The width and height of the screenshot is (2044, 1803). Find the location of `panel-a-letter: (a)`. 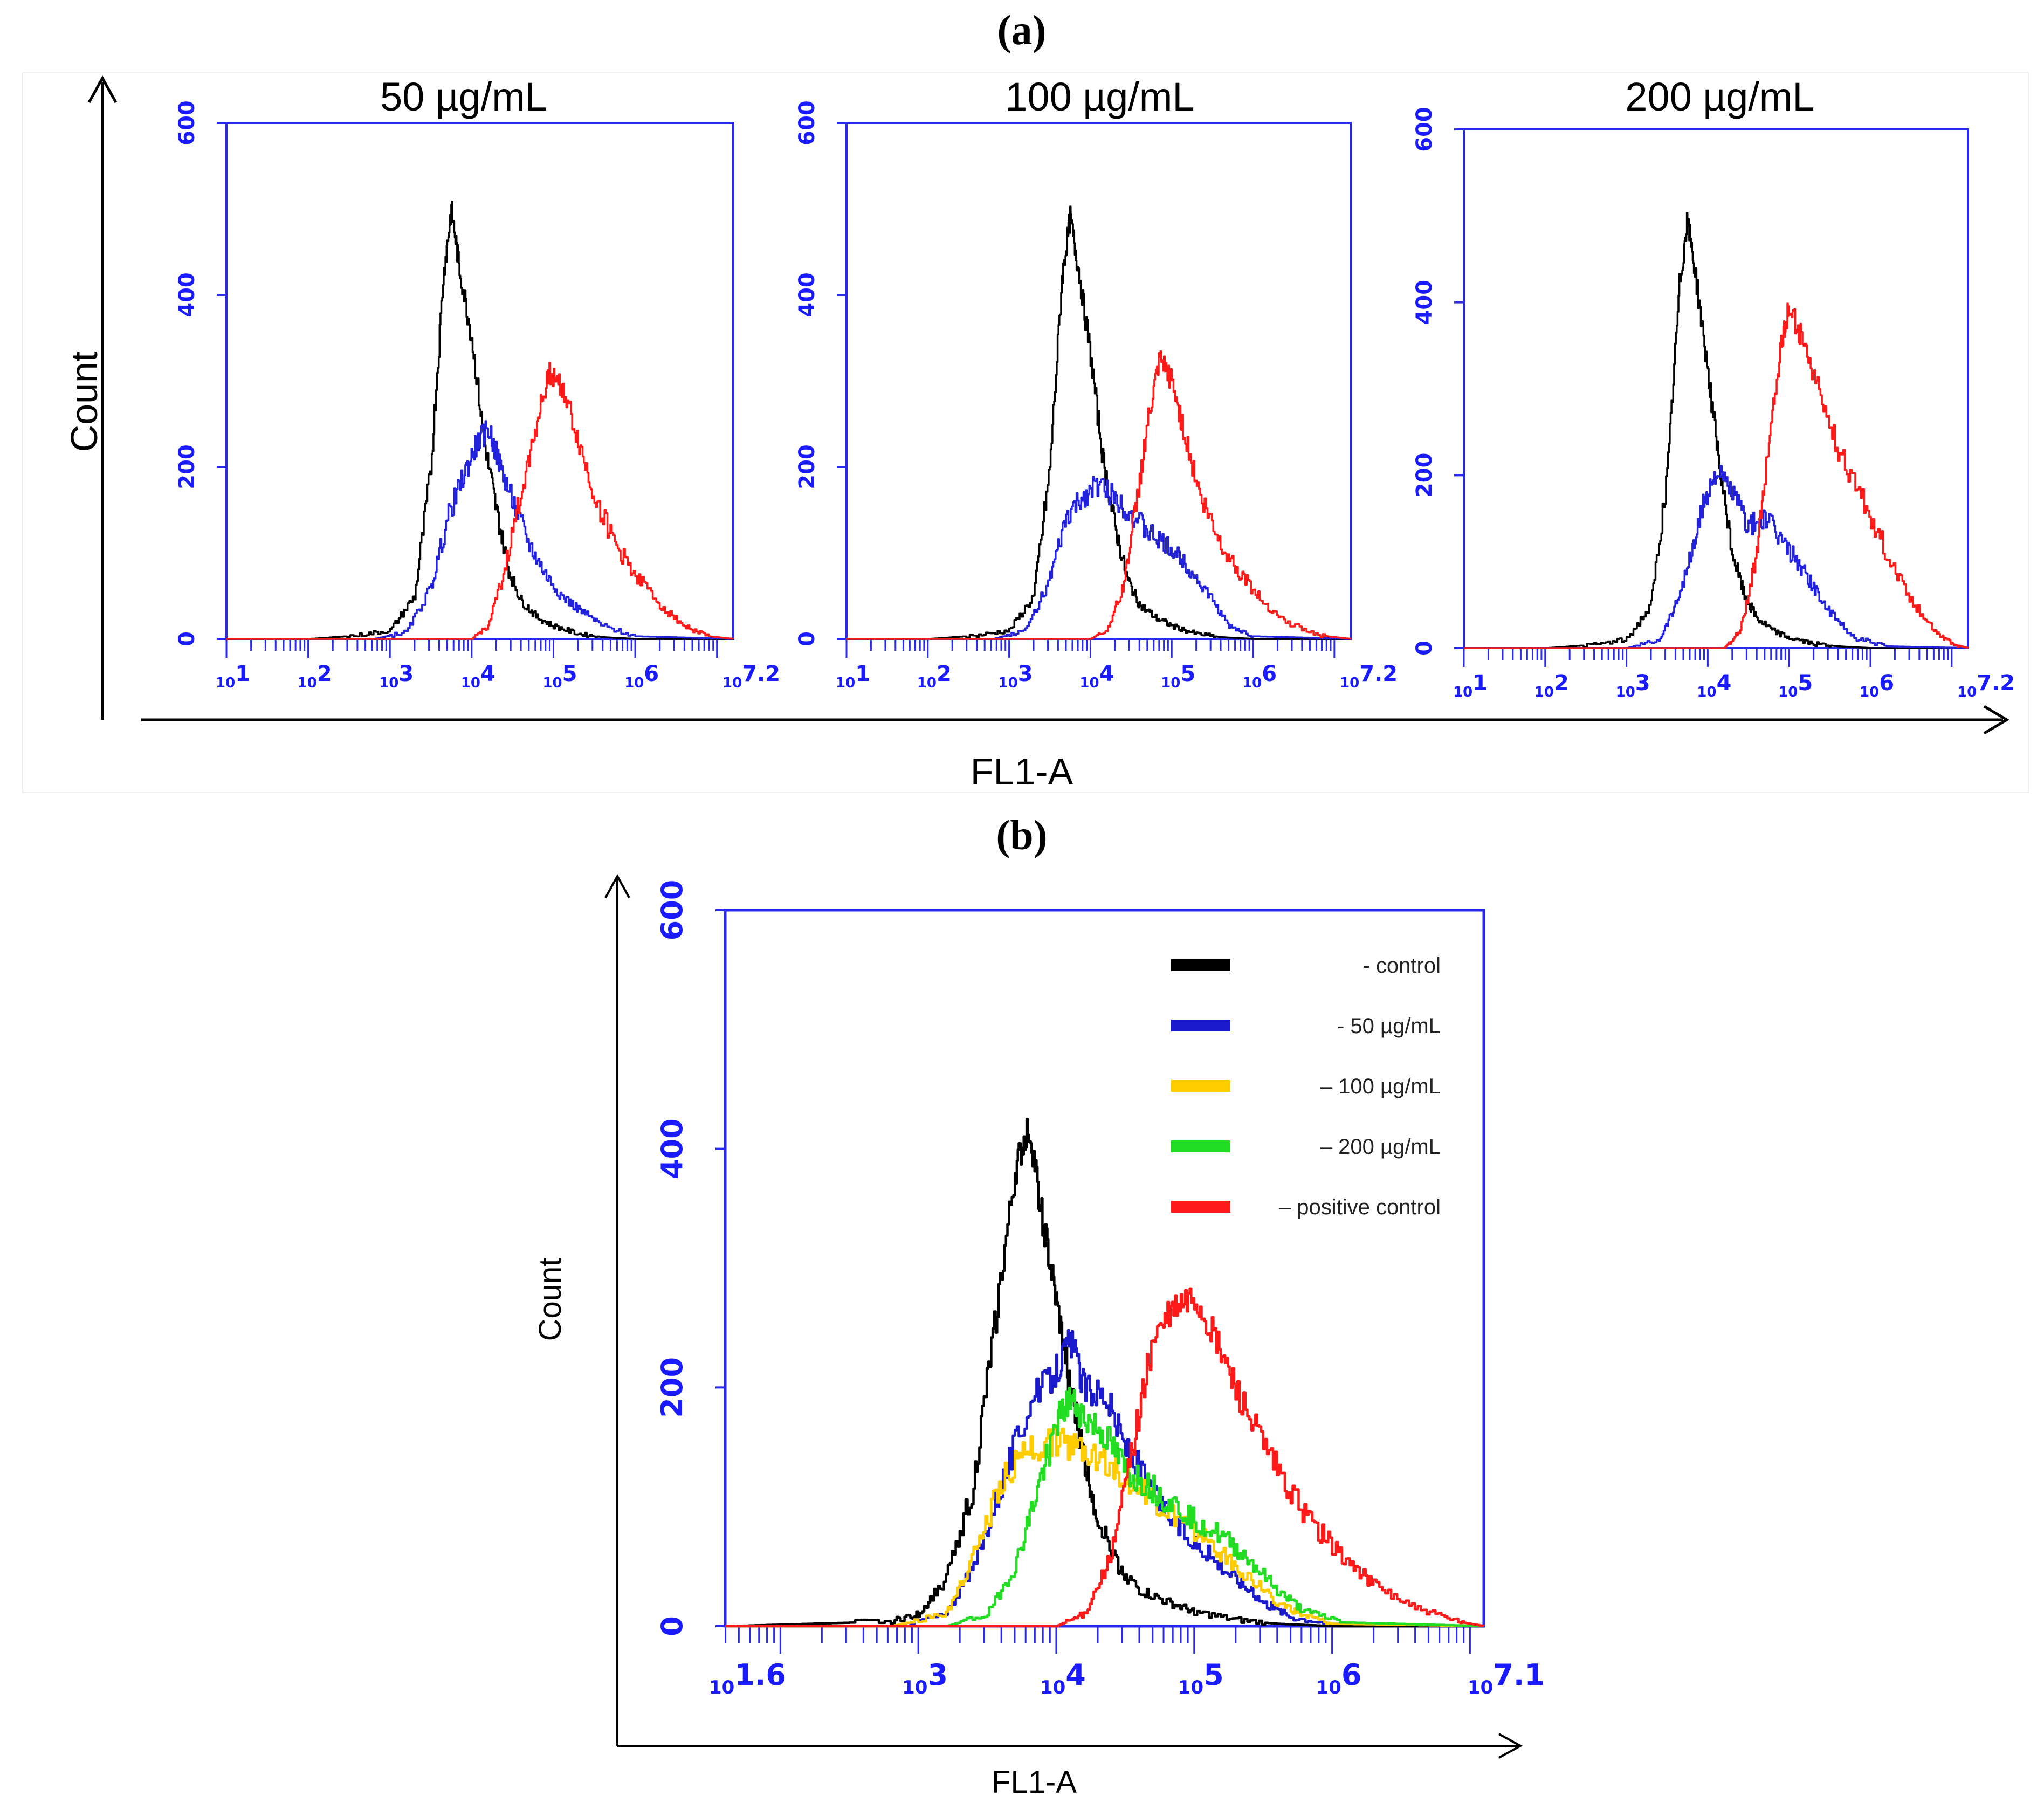

panel-a-letter: (a) is located at coordinates (1022, 29).